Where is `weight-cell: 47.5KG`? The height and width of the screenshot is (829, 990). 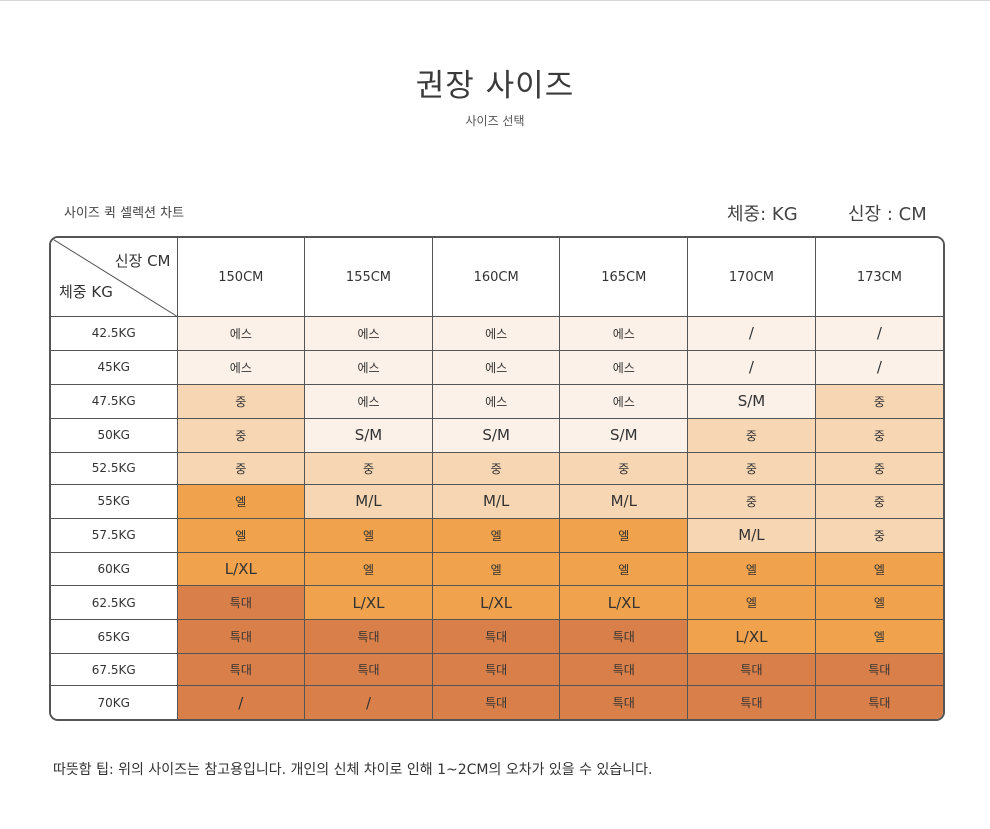 weight-cell: 47.5KG is located at coordinates (114, 401).